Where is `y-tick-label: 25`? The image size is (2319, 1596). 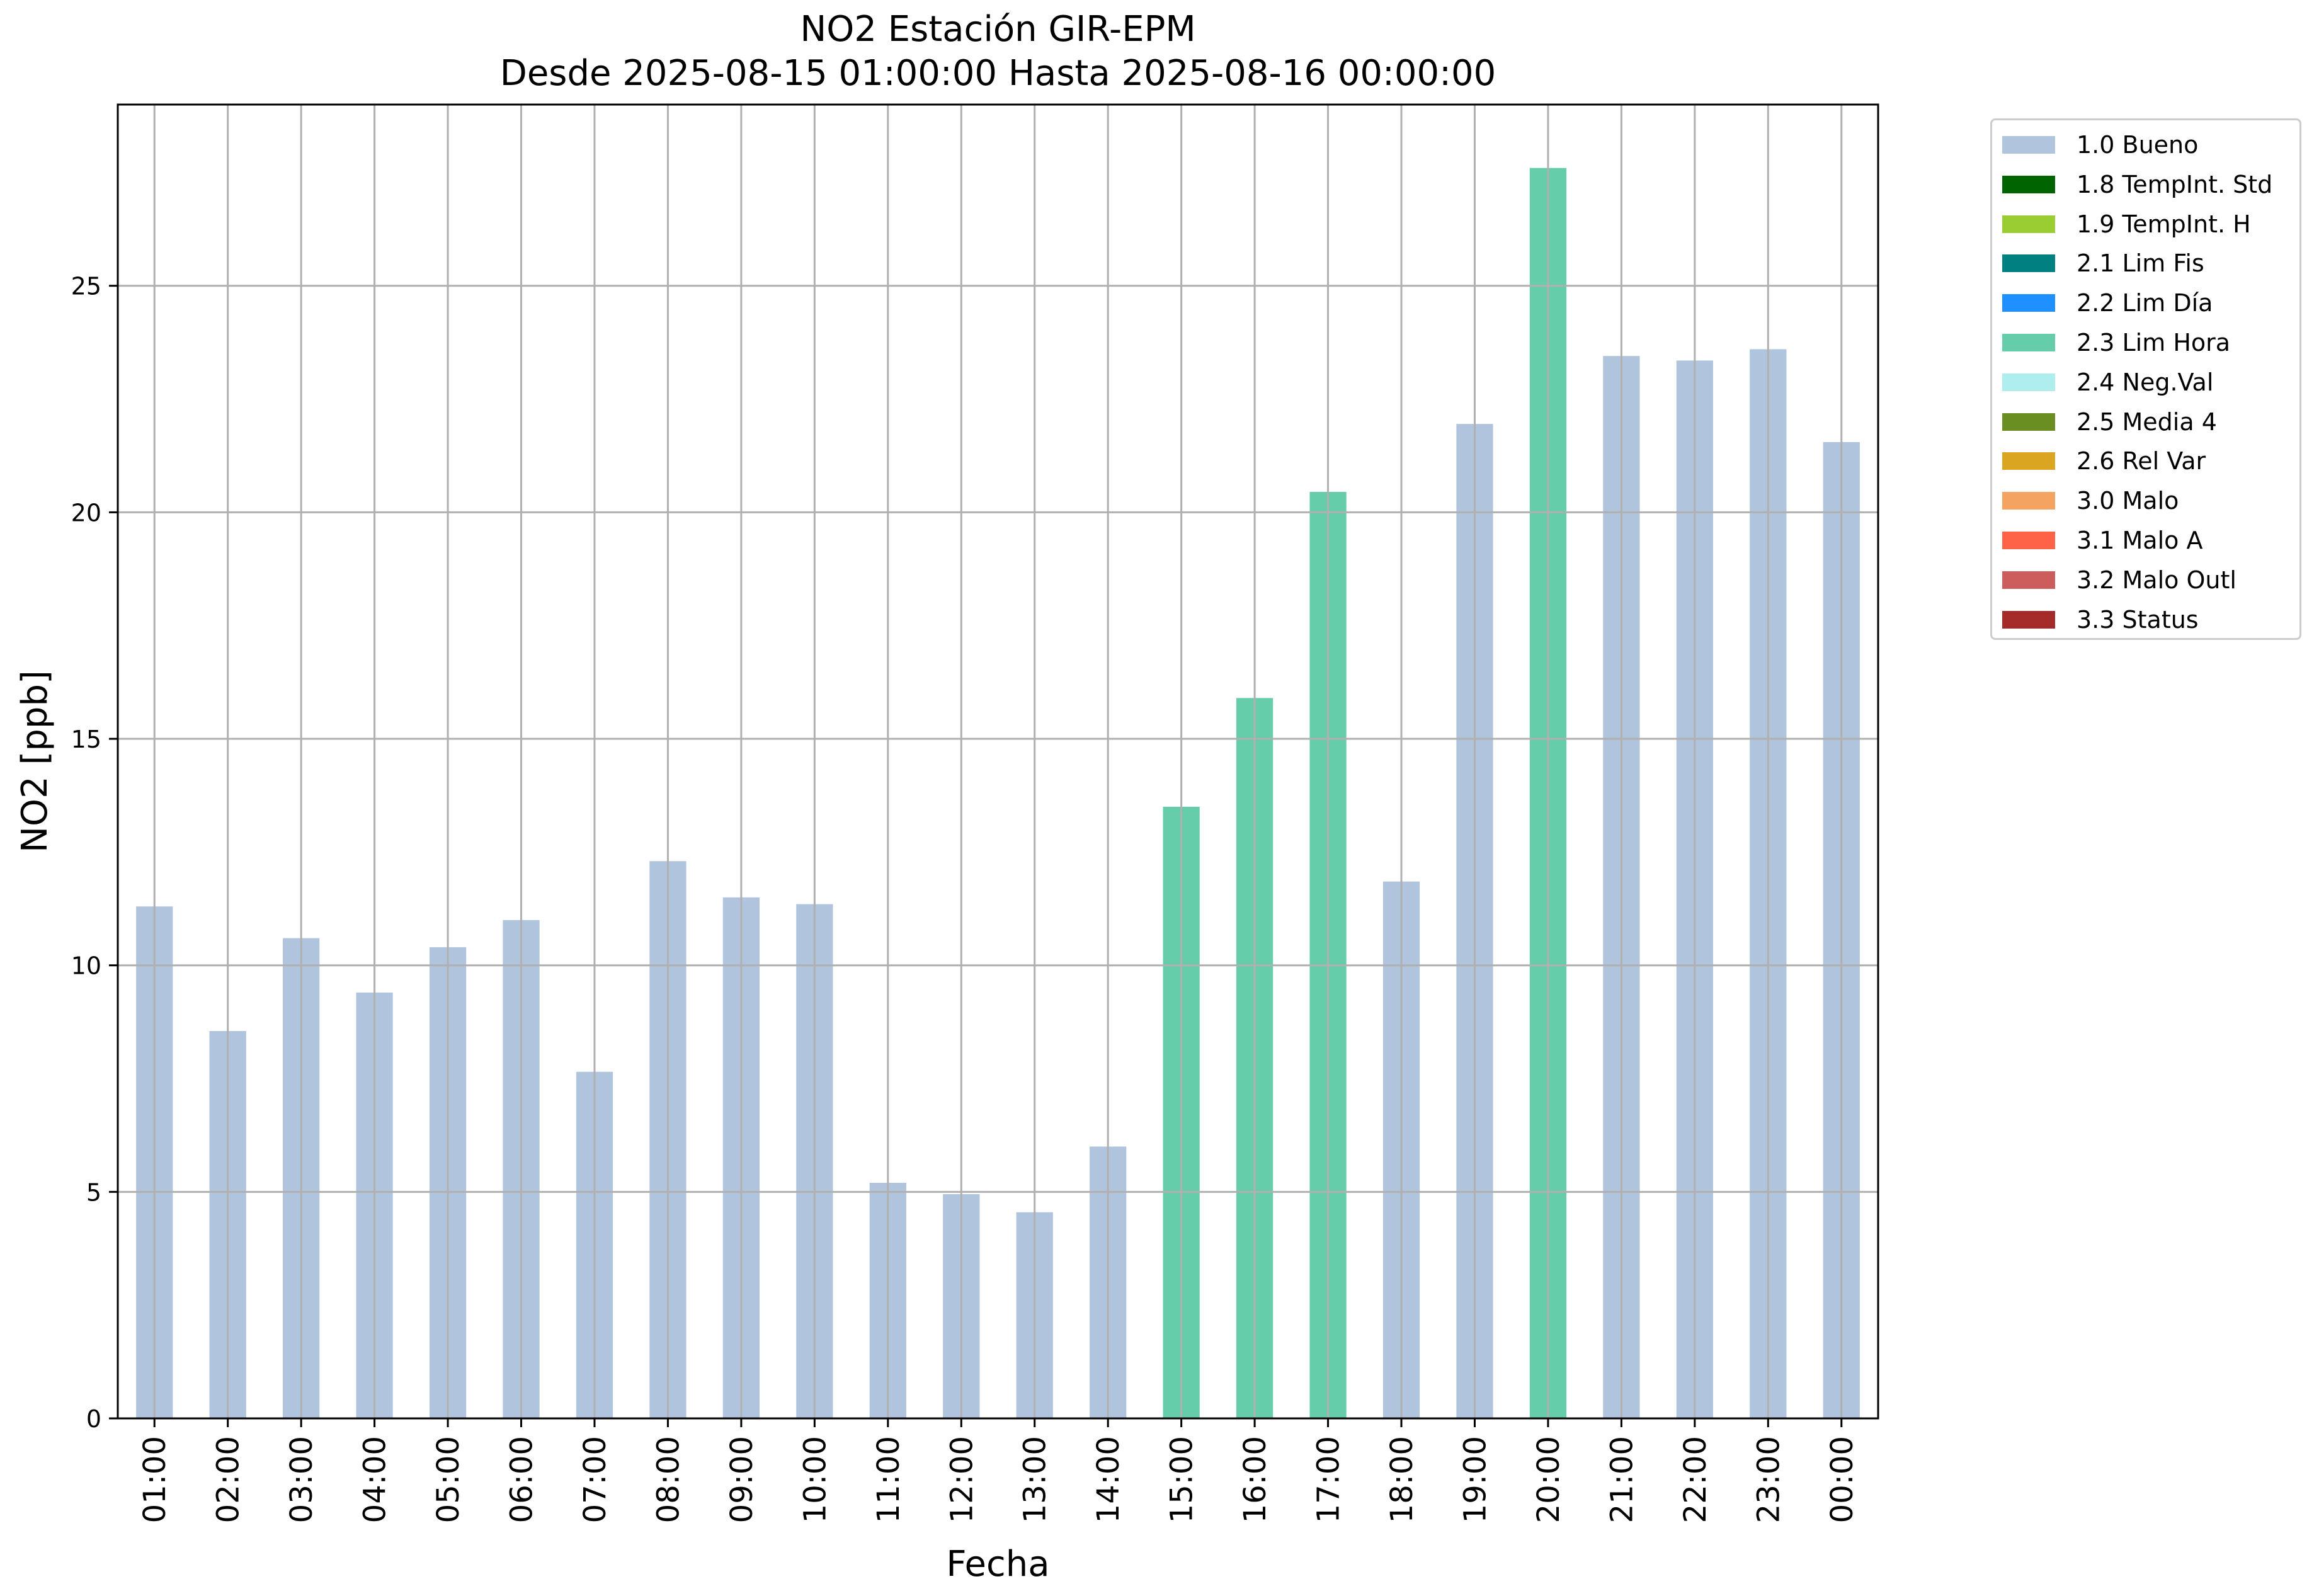
y-tick-label: 25 is located at coordinates (86, 286).